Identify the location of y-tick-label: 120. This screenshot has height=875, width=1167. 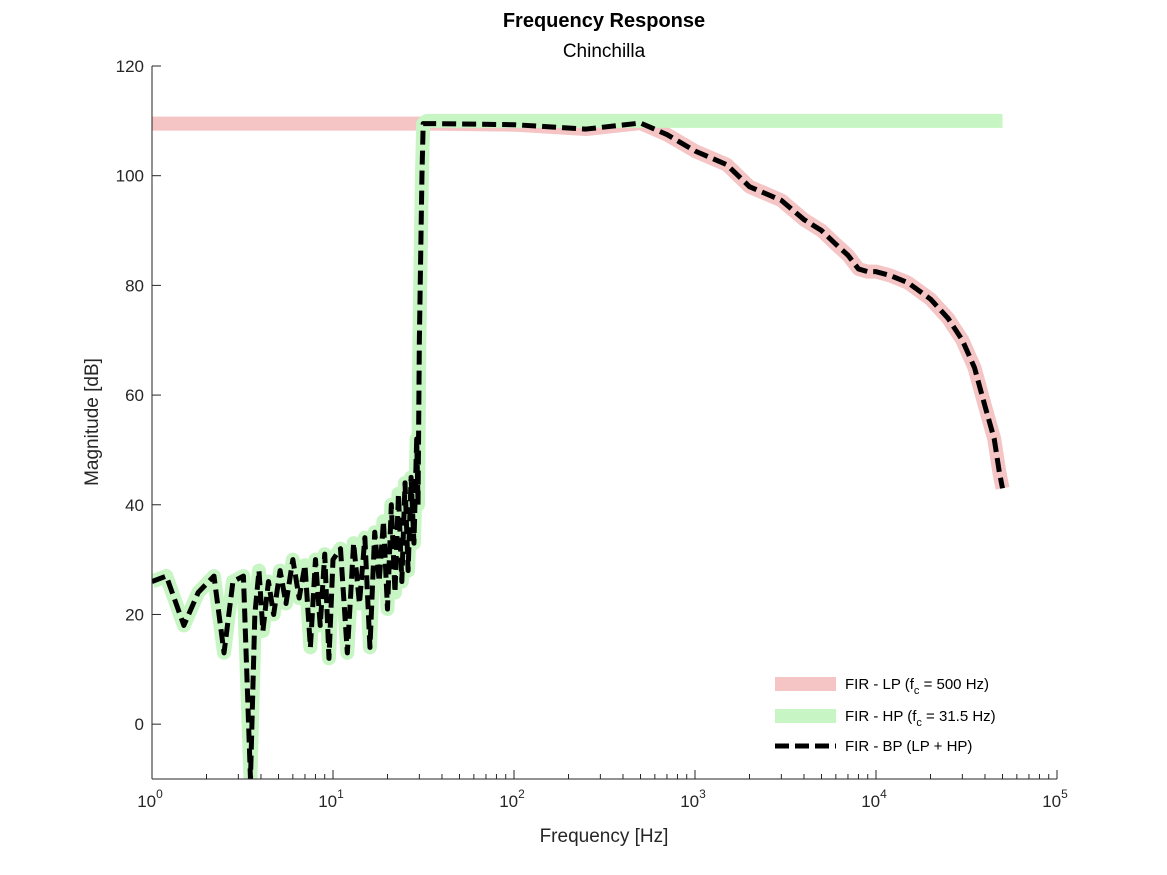
(130, 66).